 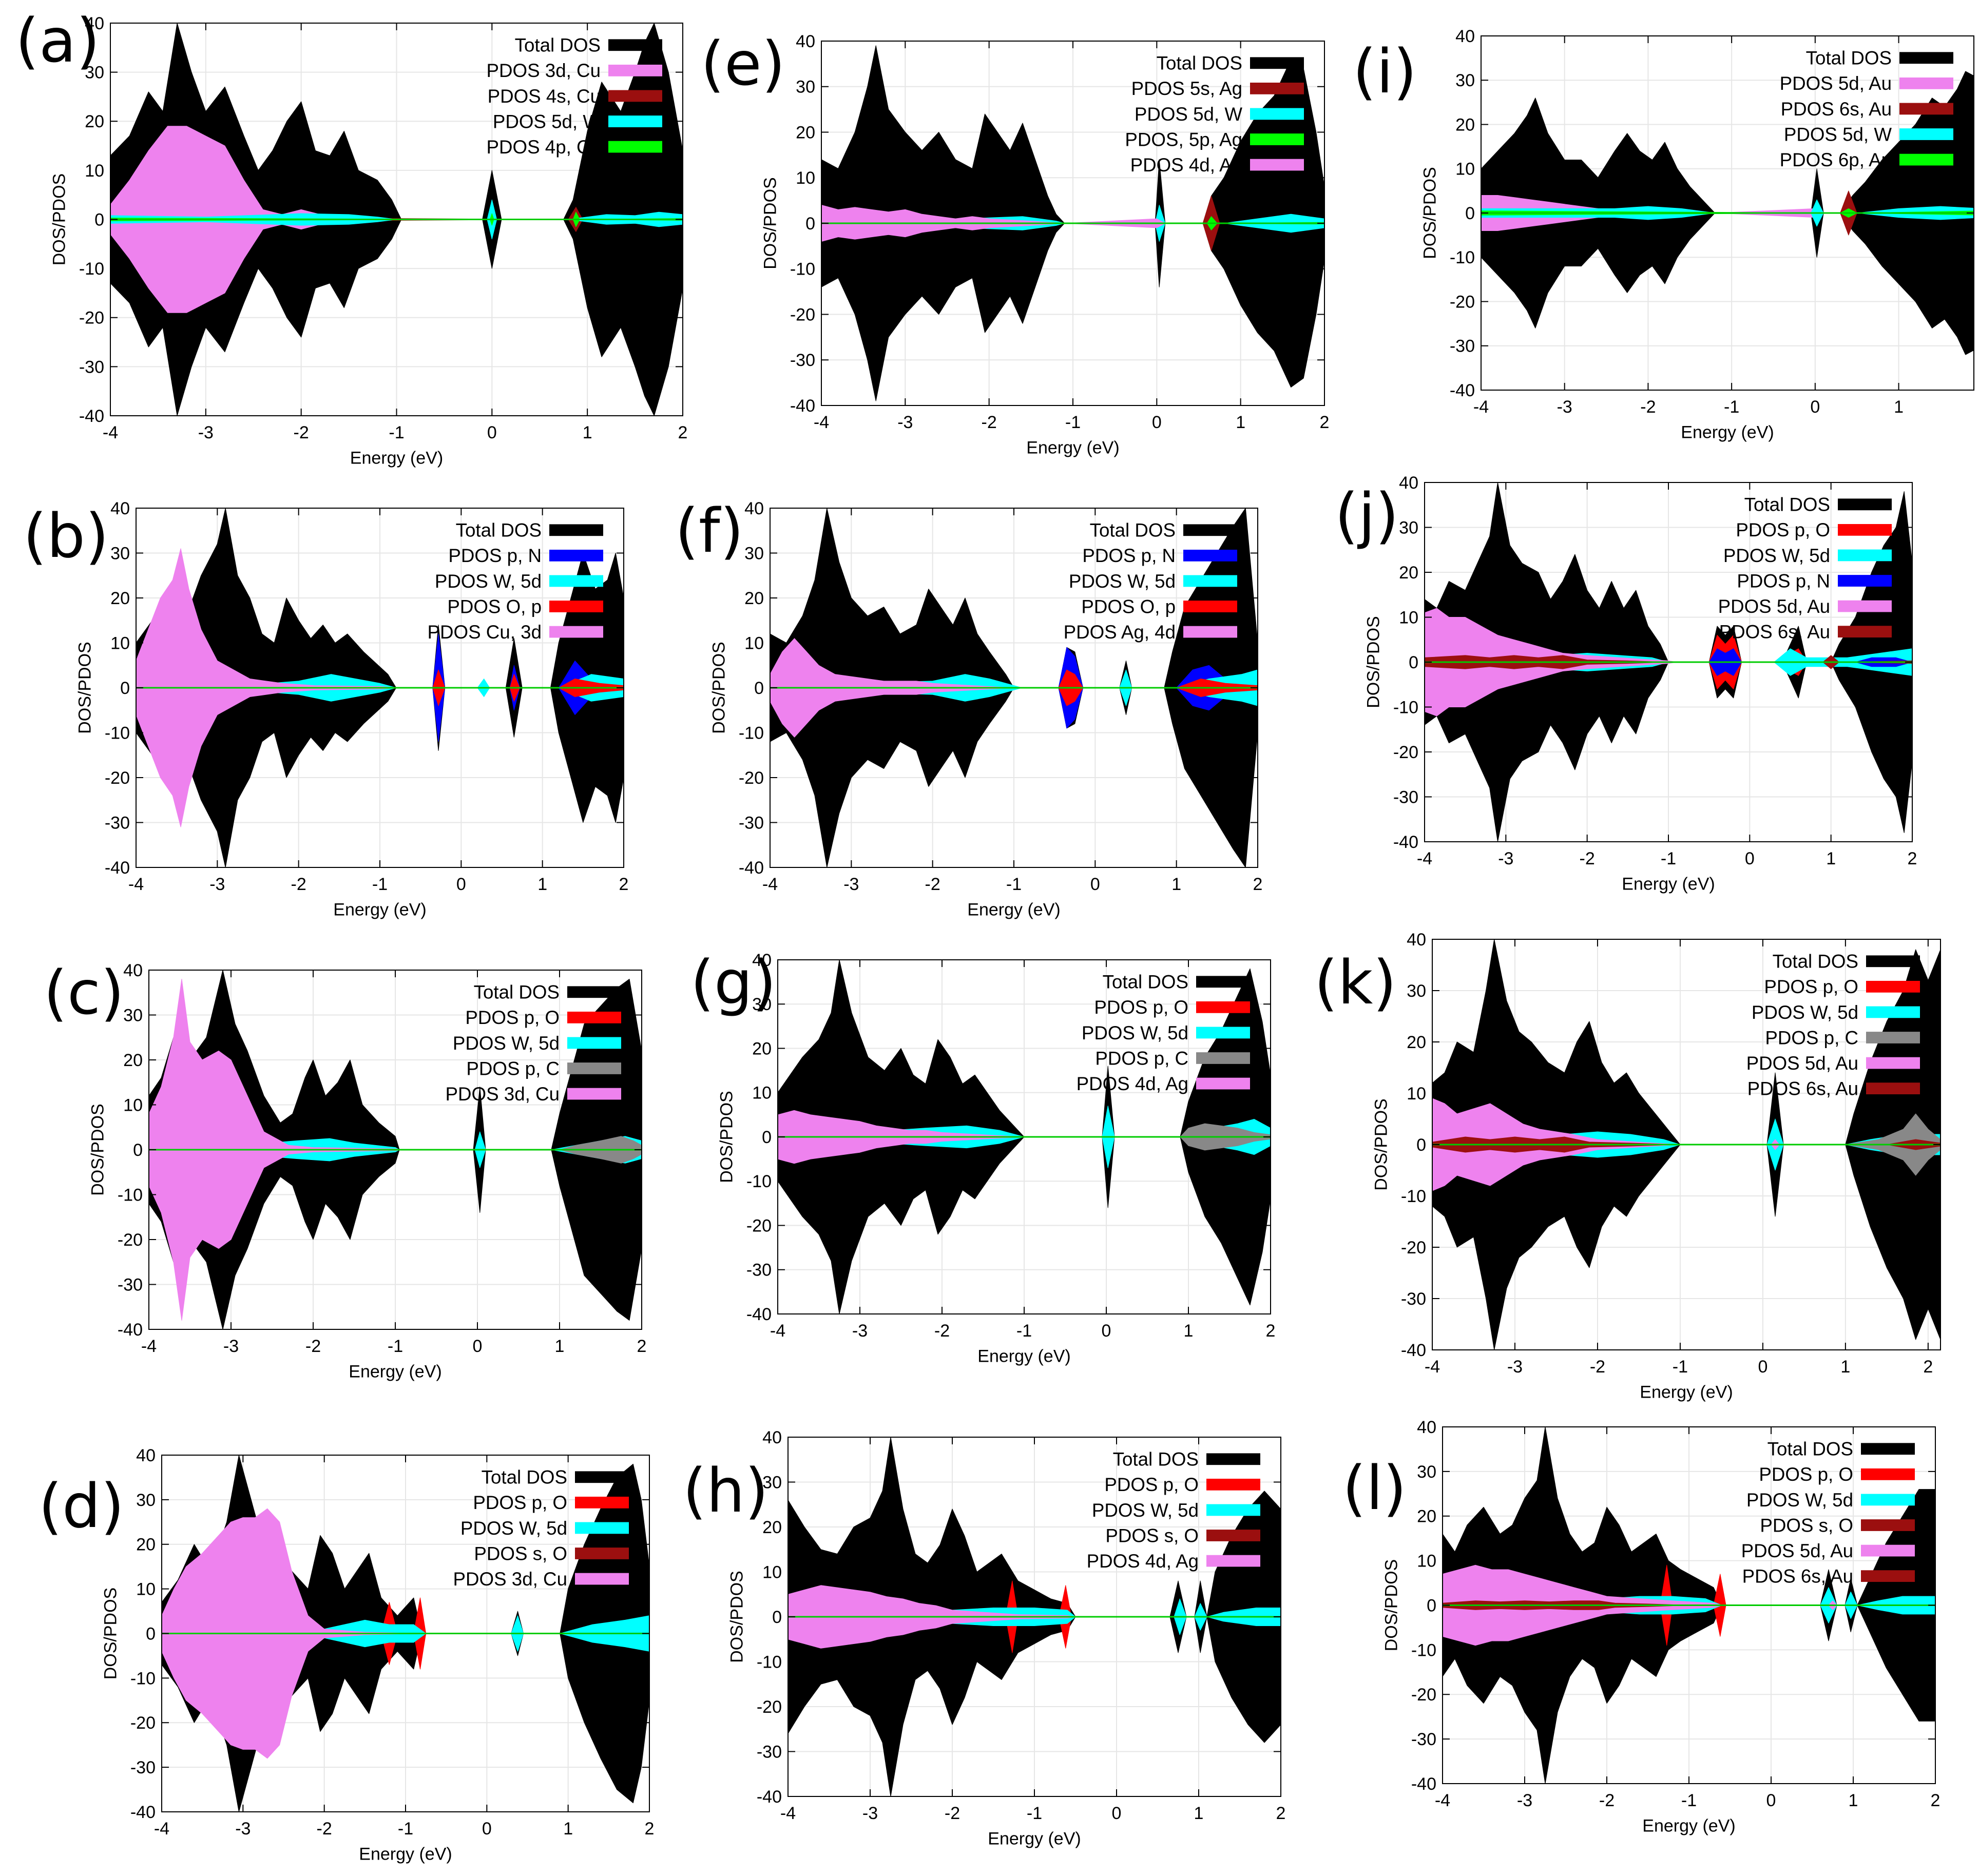 I want to click on y-tick-label: 0, so click(x=1431, y=1606).